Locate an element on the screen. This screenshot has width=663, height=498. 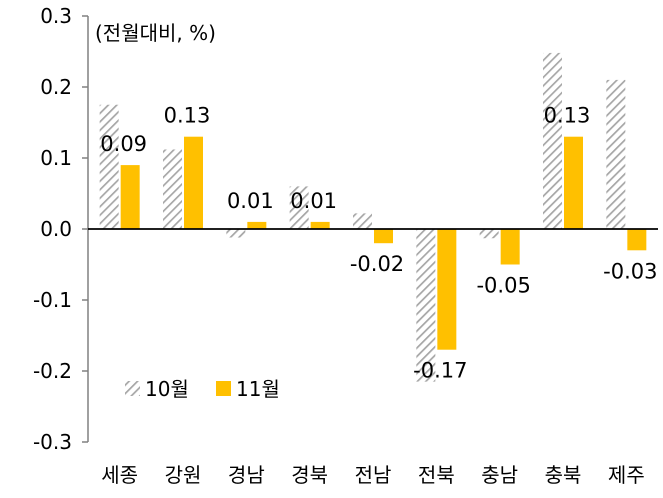
data-label: 0.09 is located at coordinates (123, 144).